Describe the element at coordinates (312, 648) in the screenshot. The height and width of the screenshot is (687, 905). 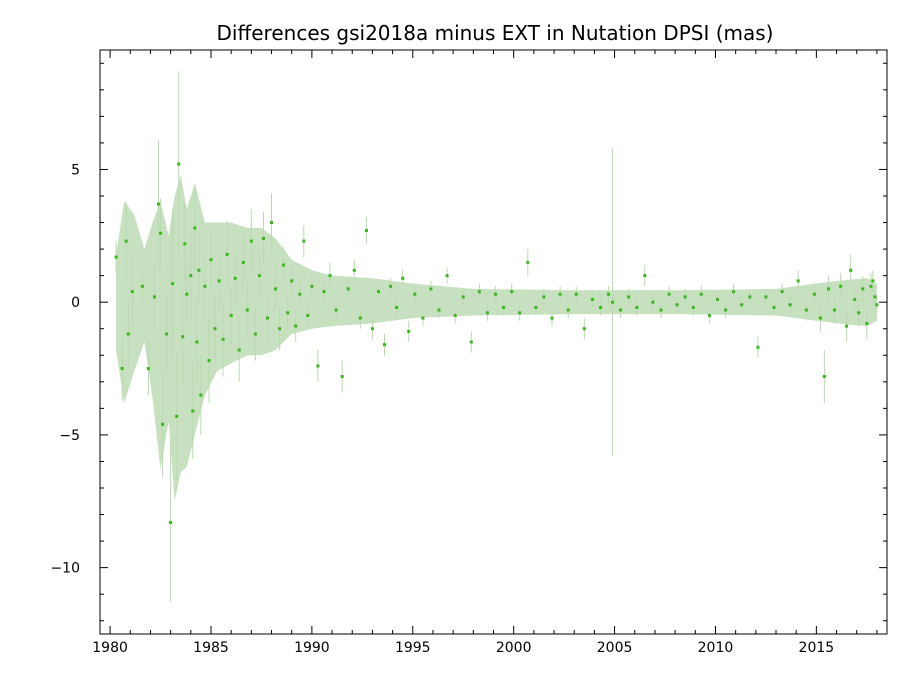
I see `x-tick-label: 1990` at that location.